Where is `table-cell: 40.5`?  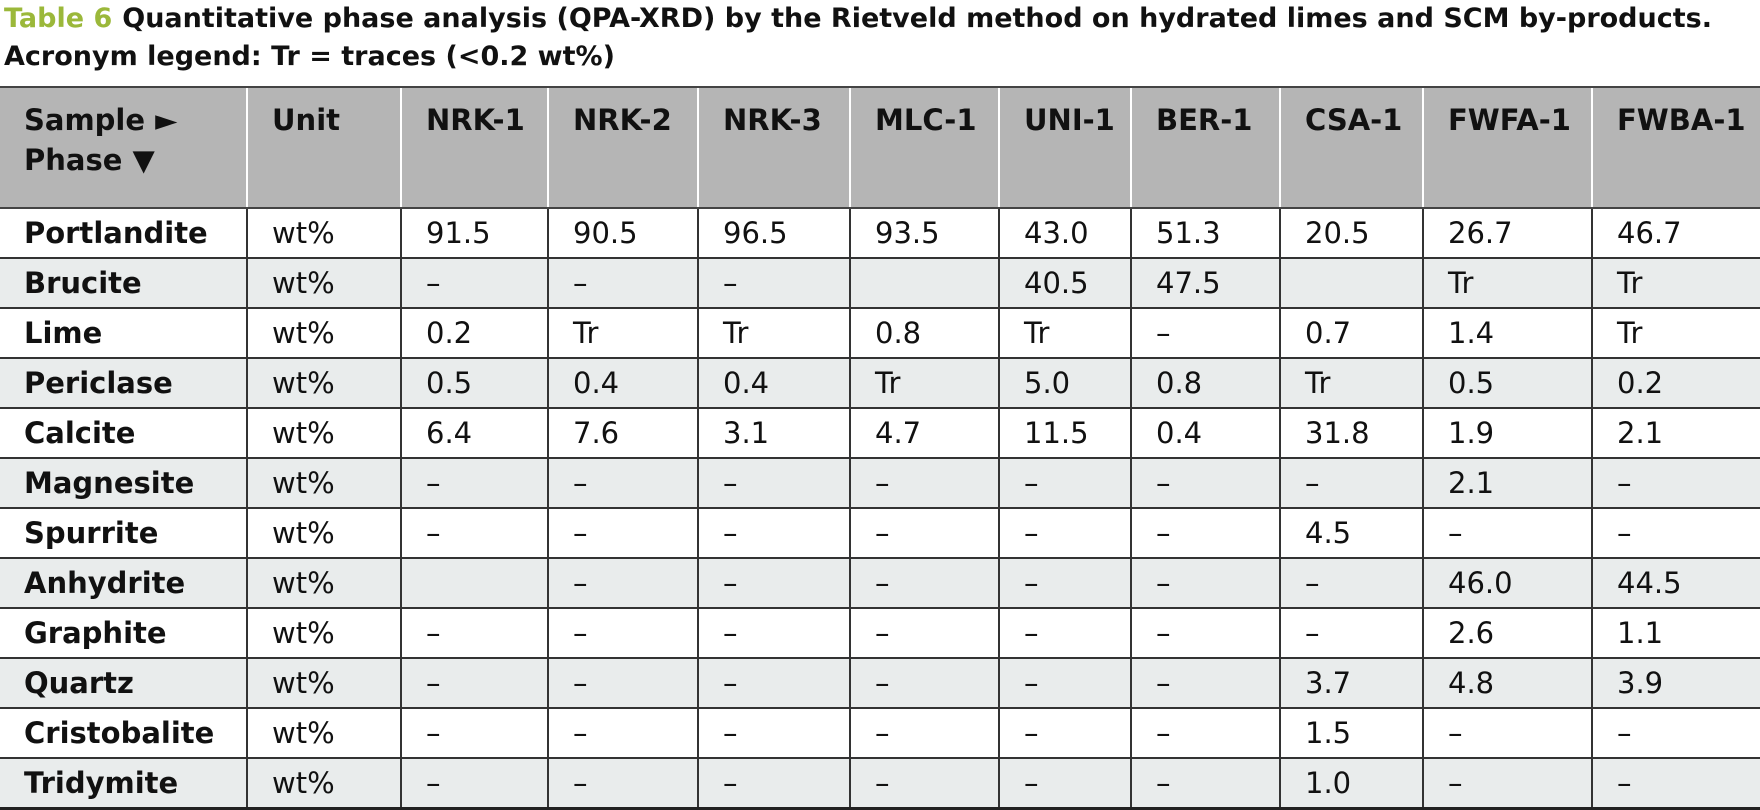 table-cell: 40.5 is located at coordinates (1064, 283).